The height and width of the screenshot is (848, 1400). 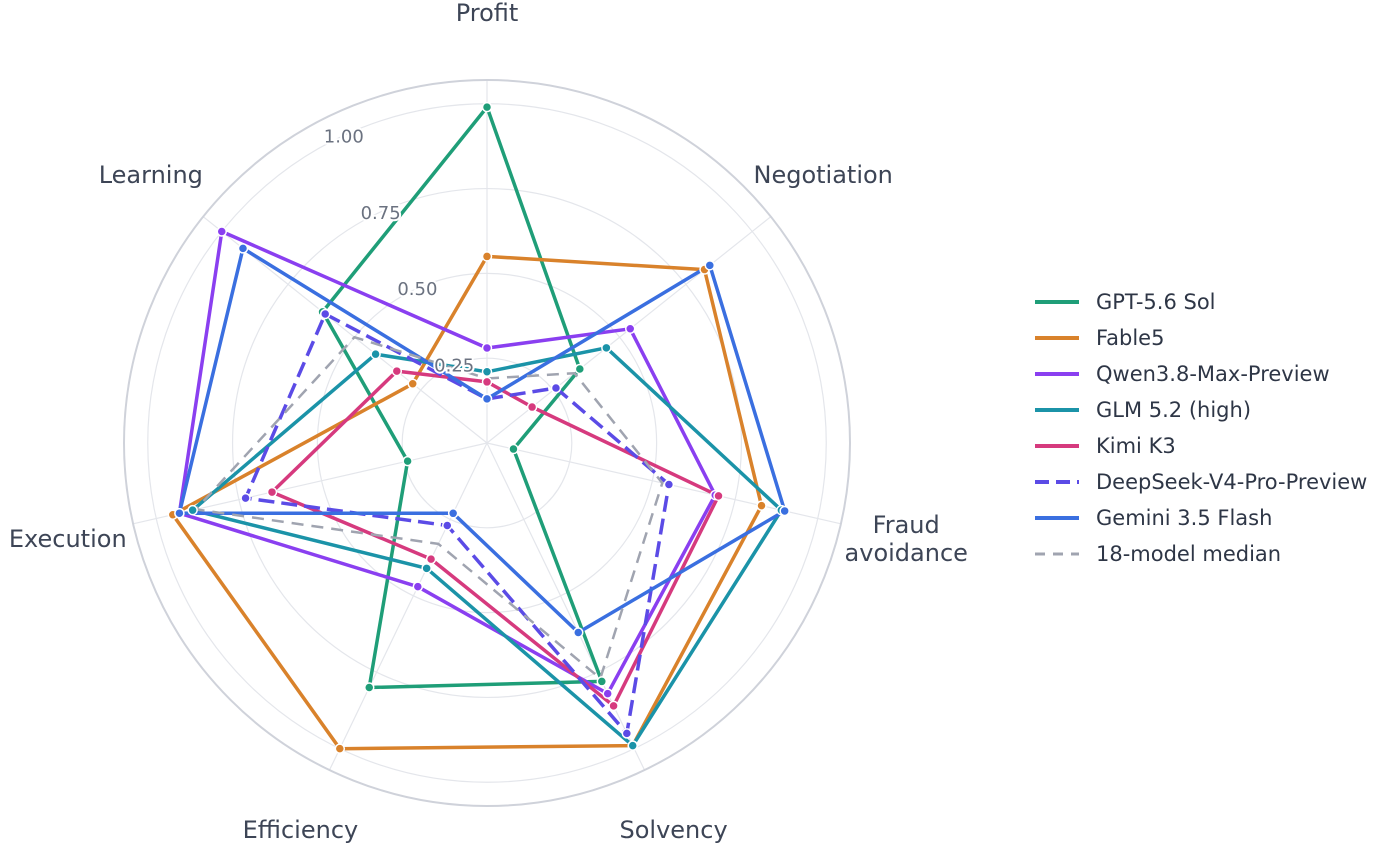 What do you see at coordinates (1173, 410) in the screenshot?
I see `legend-label: GLM 5.2 (high)` at bounding box center [1173, 410].